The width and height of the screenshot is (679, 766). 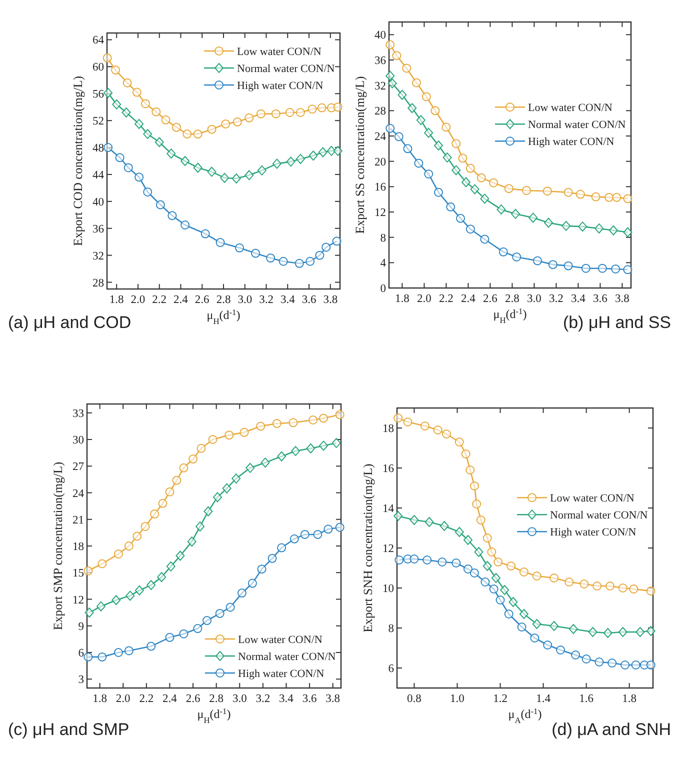 I want to click on y-axis-title: Export SS concentration(mg/L), so click(x=360, y=155).